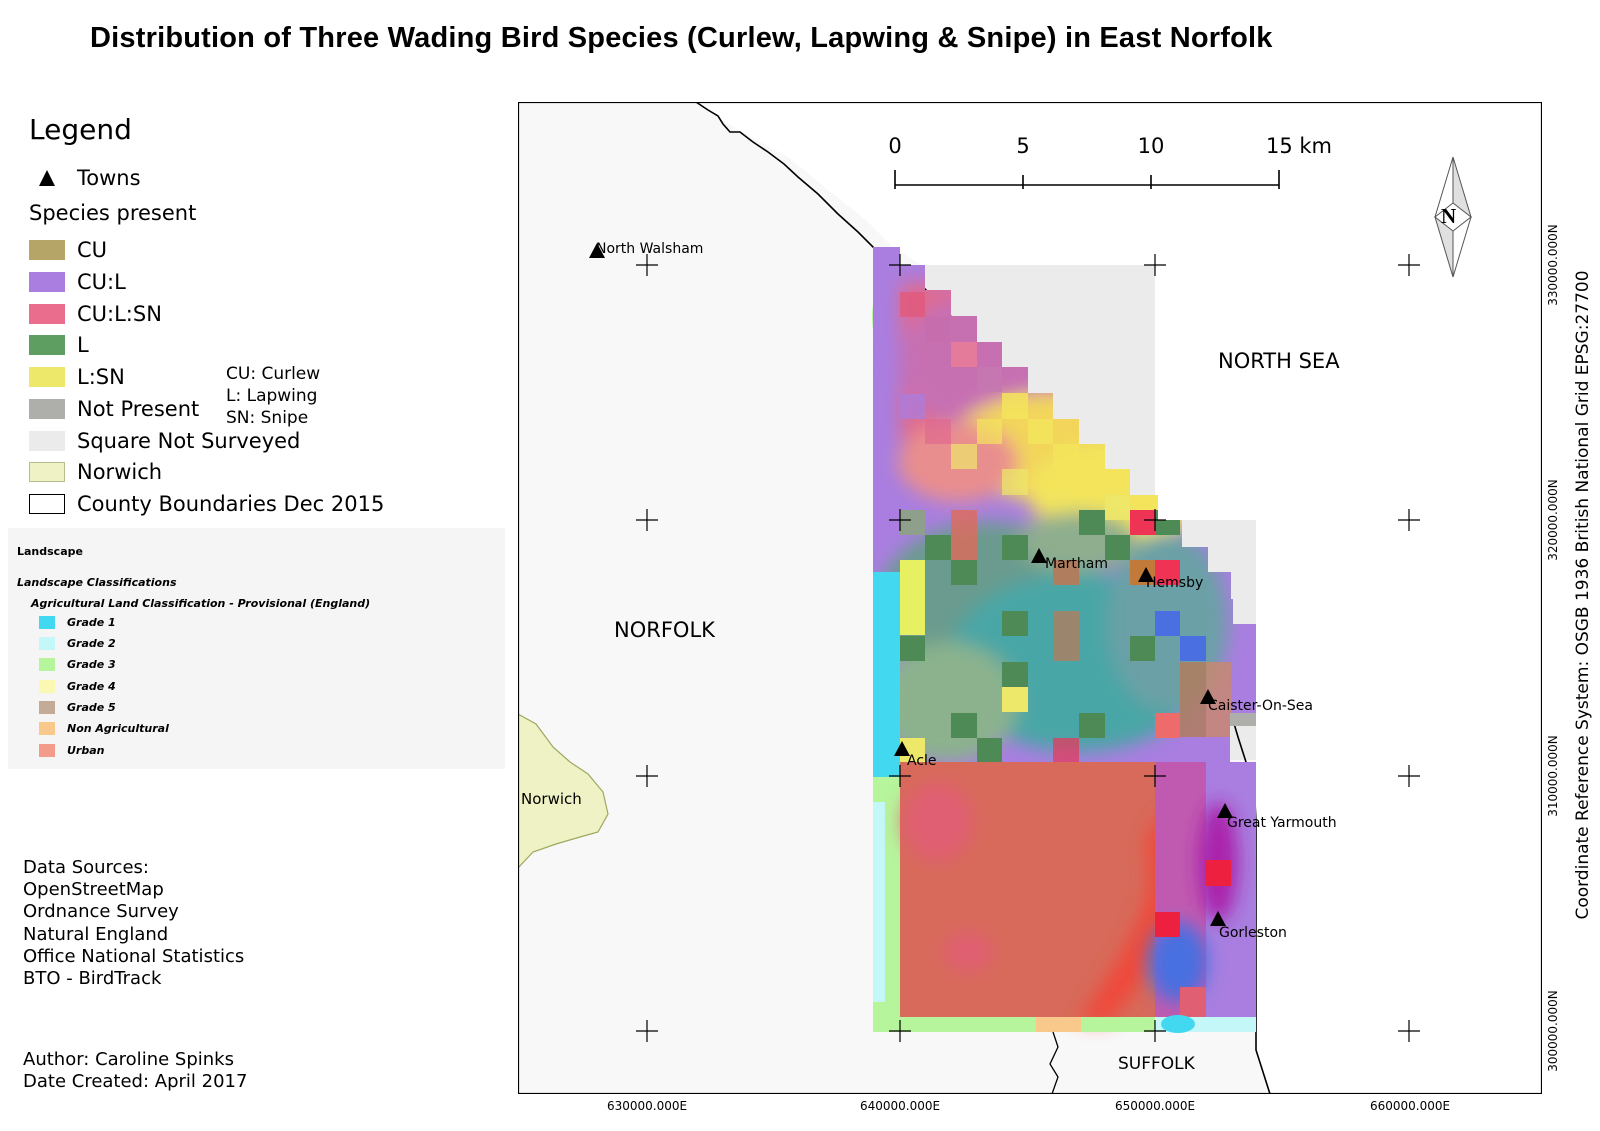 This screenshot has width=1600, height=1131. What do you see at coordinates (118, 728) in the screenshot?
I see `grade-label: Non Agricultural` at bounding box center [118, 728].